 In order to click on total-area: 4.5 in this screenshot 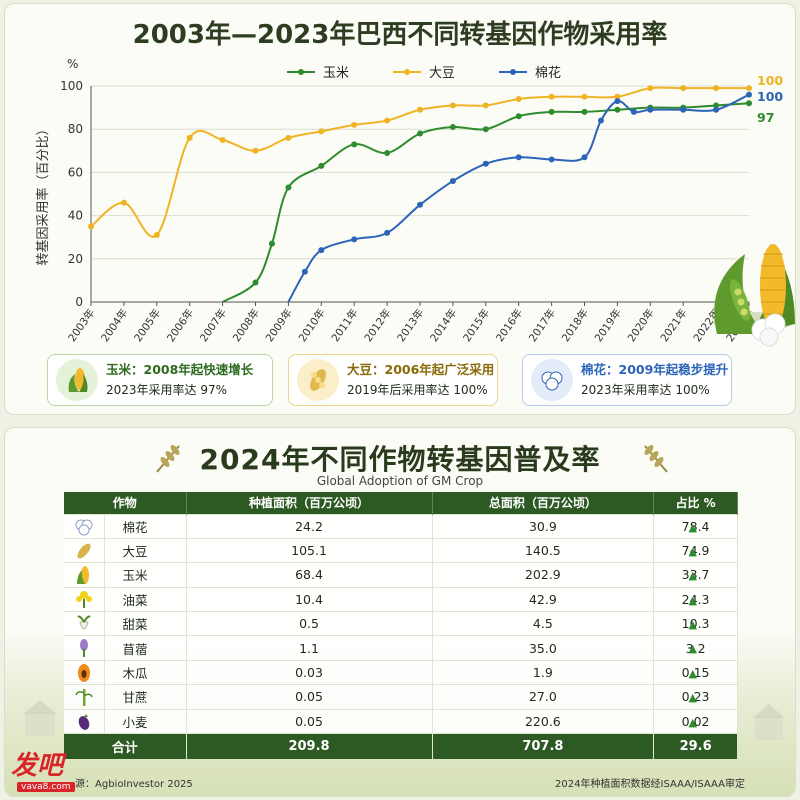, I will do `click(543, 623)`.